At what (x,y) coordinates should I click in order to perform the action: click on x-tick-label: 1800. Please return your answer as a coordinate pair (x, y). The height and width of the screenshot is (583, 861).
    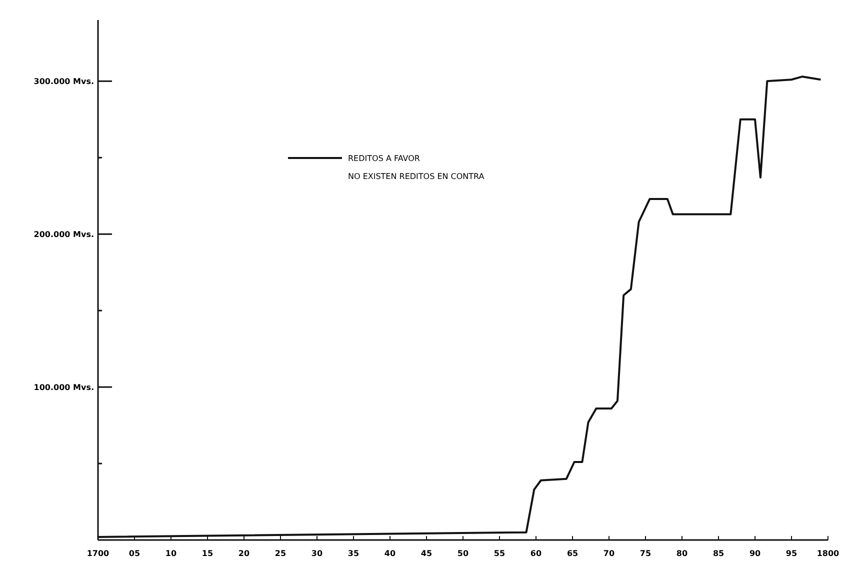
    Looking at the image, I should click on (828, 553).